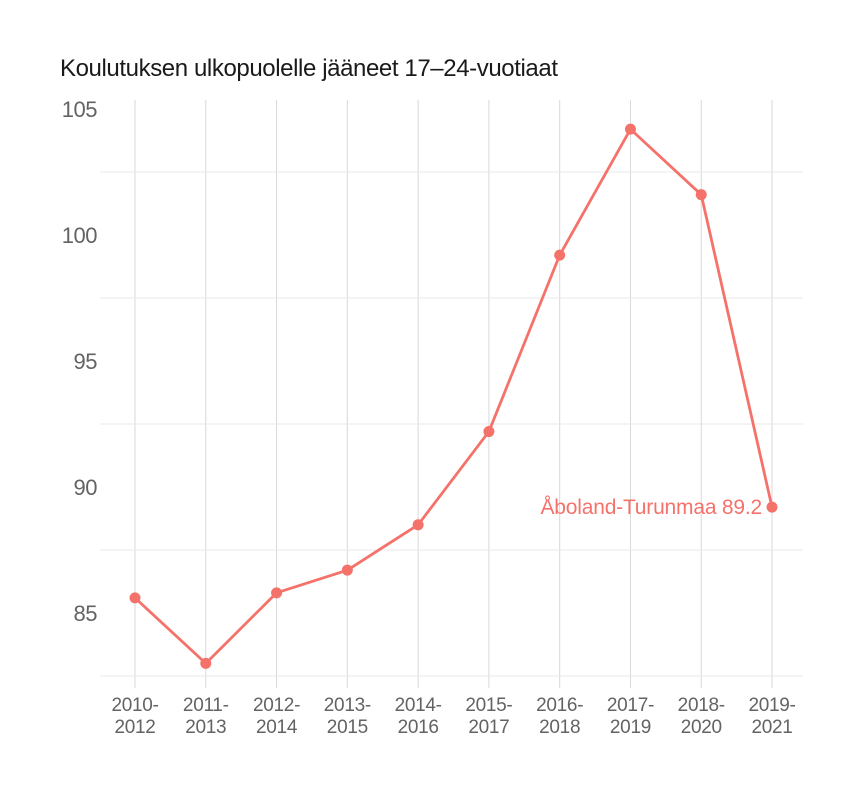 This screenshot has height=792, width=864. What do you see at coordinates (79, 235) in the screenshot?
I see `y-tick-label: 100` at bounding box center [79, 235].